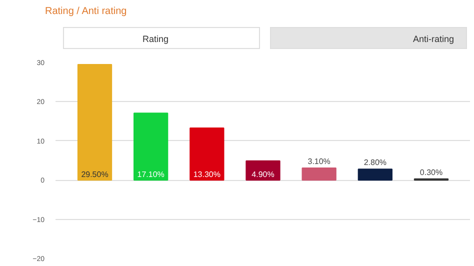  Describe the element at coordinates (206, 174) in the screenshot. I see `data-label: 13.30%` at that location.